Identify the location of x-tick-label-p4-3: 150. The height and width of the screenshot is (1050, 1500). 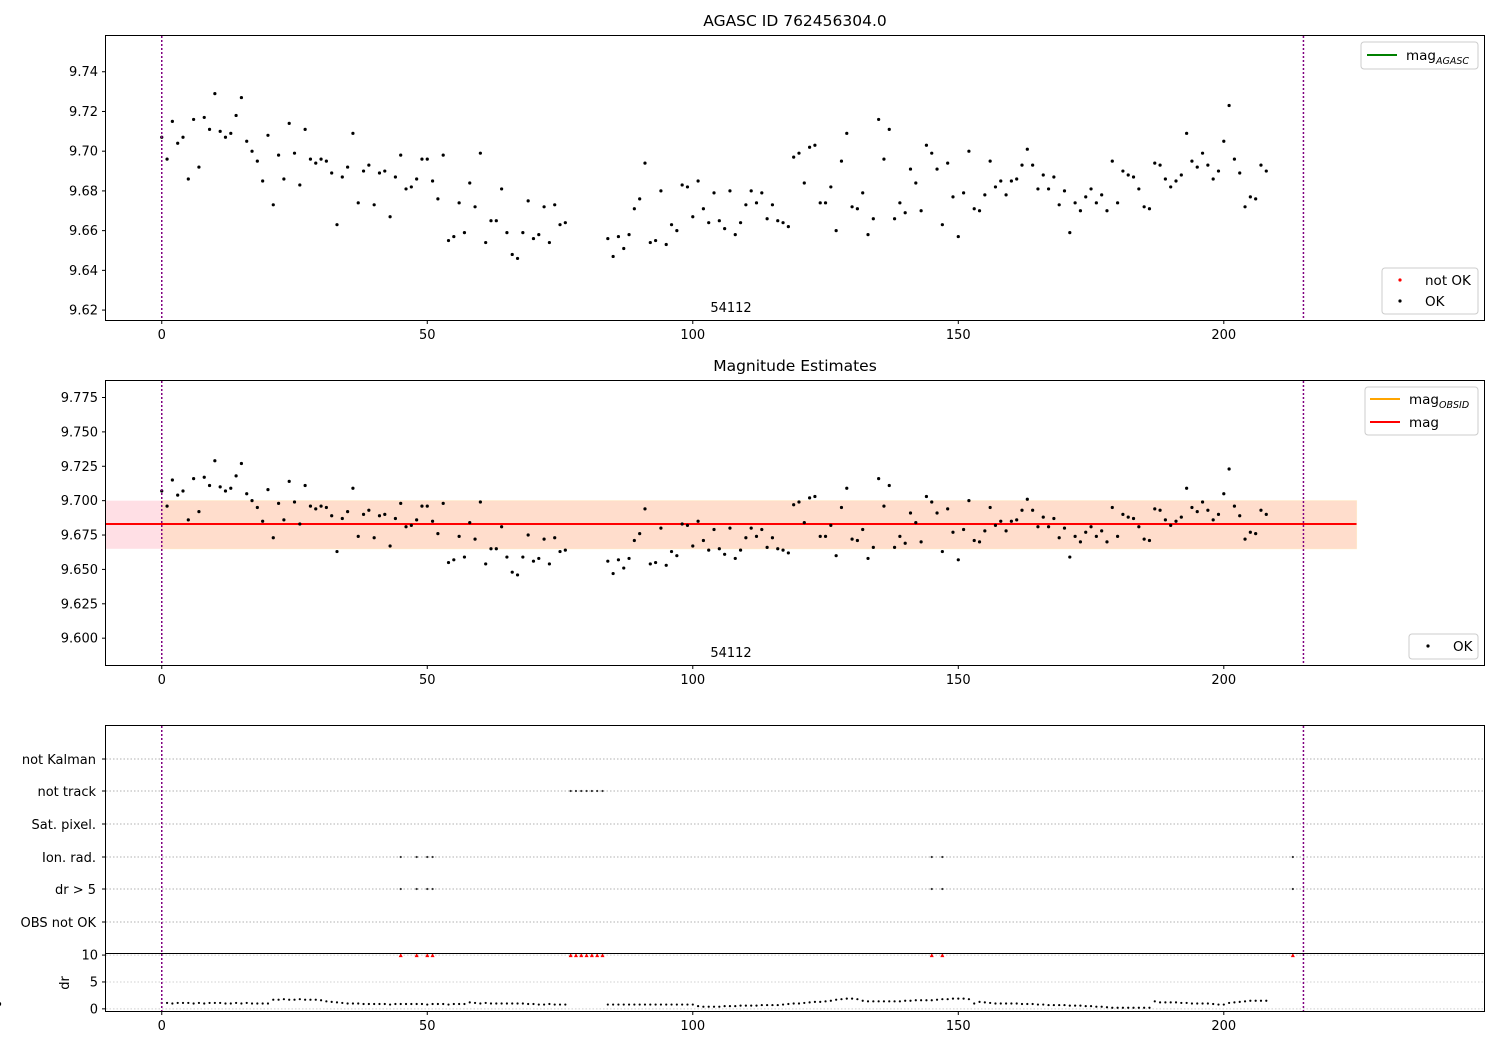
(958, 1026).